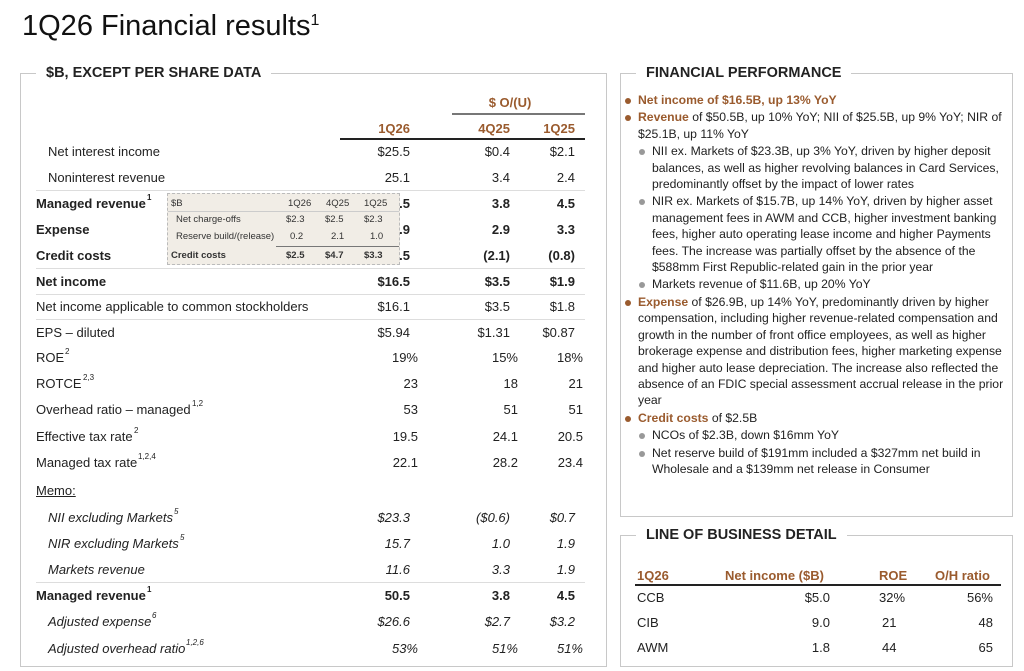  I want to click on col-1q26: 1Q26, so click(394, 128).